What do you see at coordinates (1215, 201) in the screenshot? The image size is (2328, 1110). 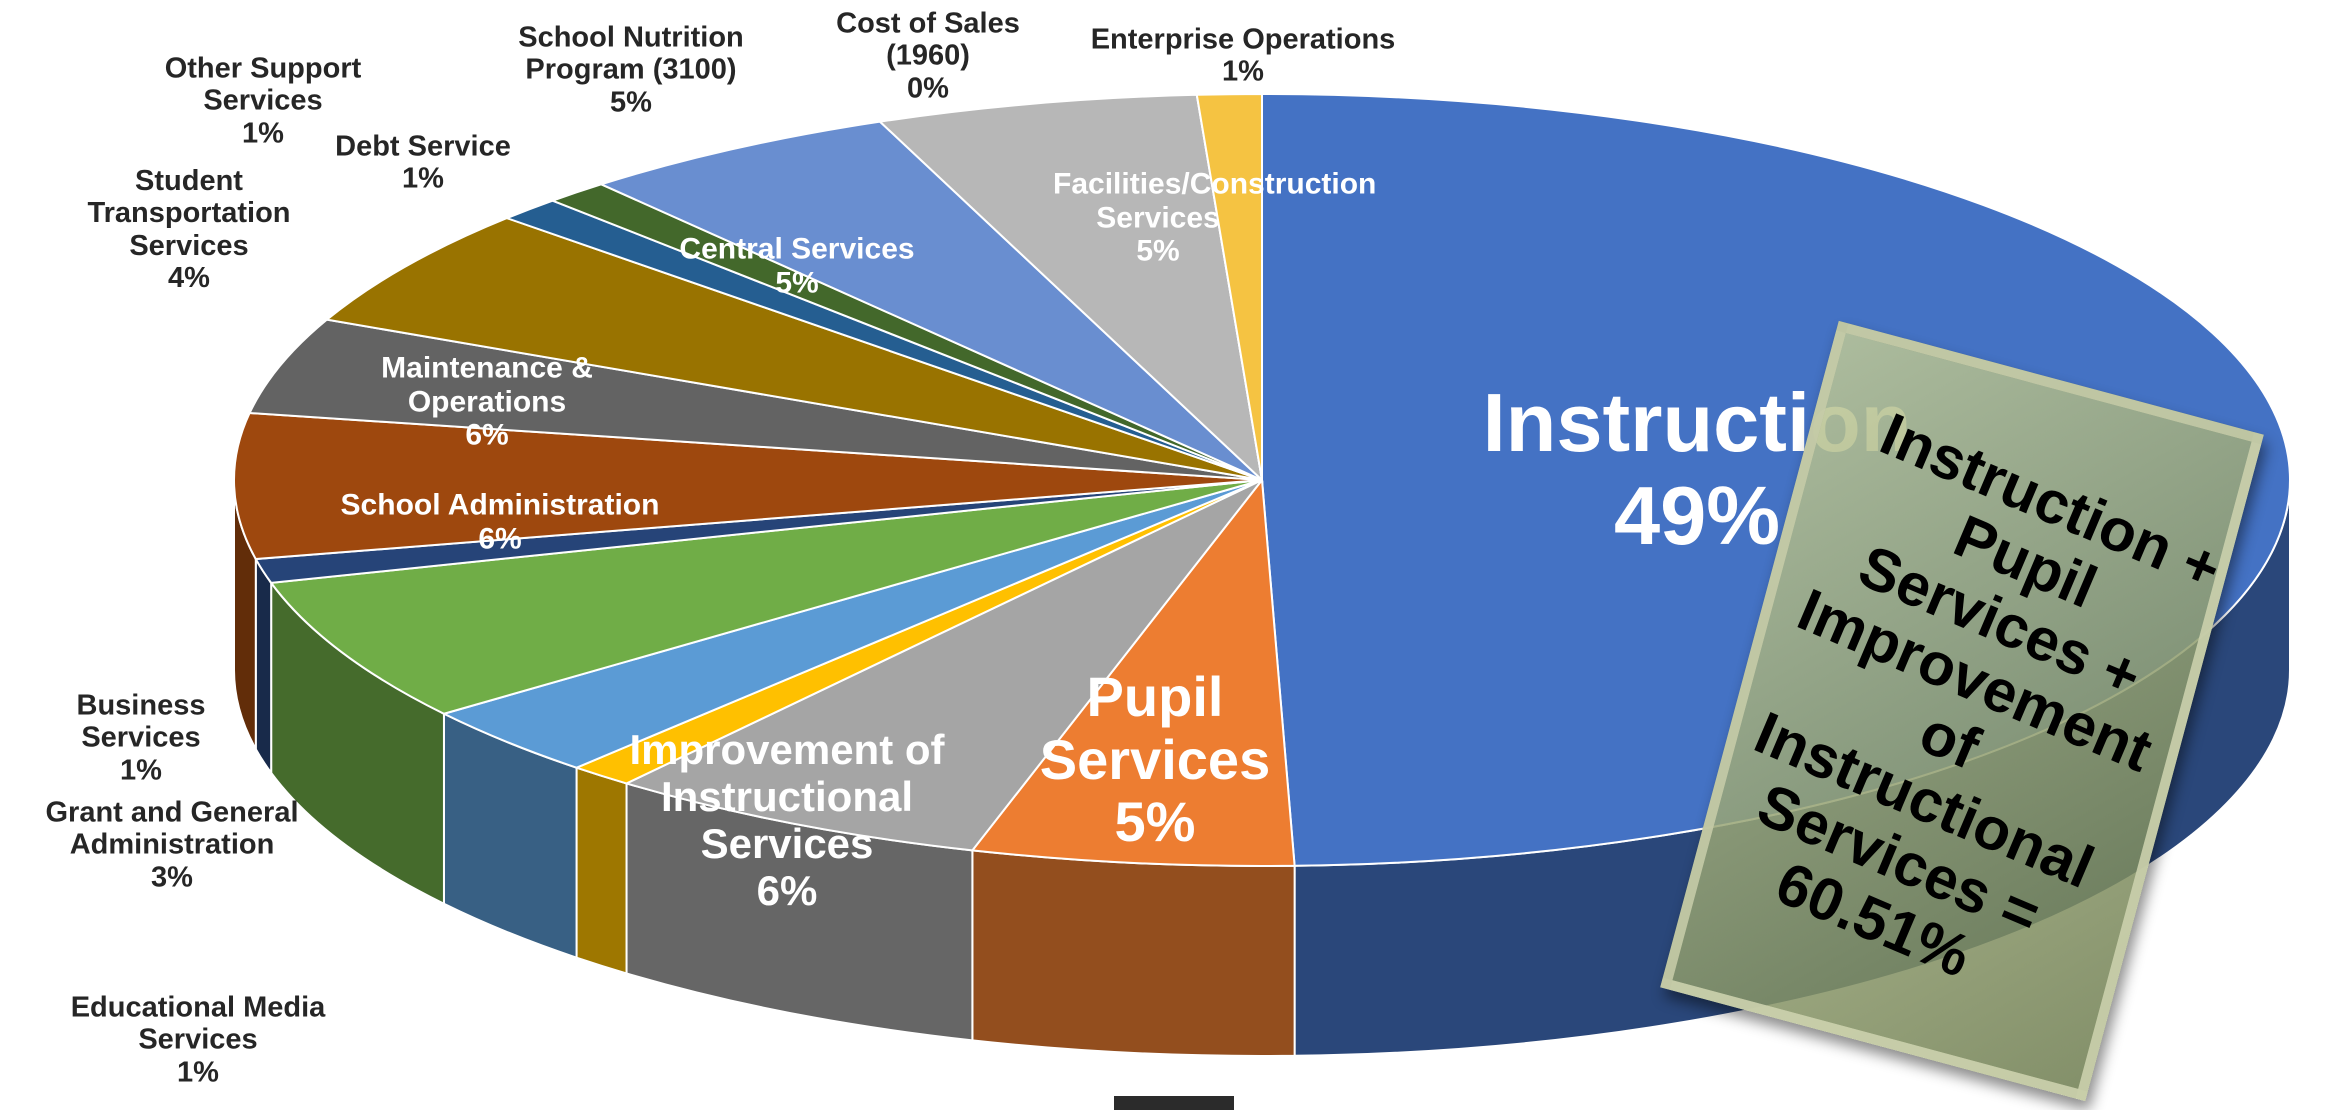 I see `category-label: Facilities/Construction Services` at bounding box center [1215, 201].